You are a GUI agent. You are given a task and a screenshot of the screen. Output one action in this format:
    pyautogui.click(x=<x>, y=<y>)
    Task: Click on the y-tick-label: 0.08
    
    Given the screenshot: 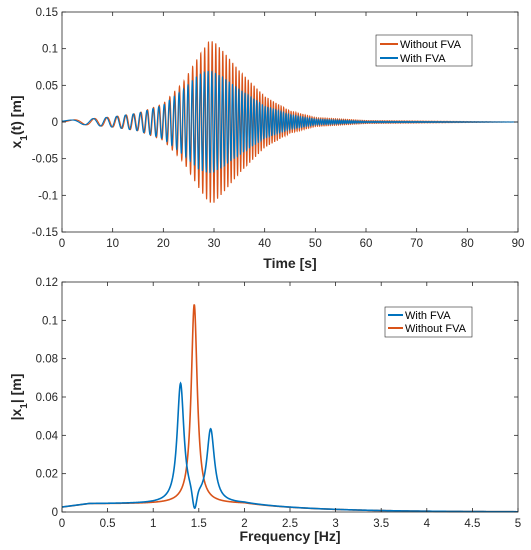 What is the action you would take?
    pyautogui.click(x=47, y=360)
    